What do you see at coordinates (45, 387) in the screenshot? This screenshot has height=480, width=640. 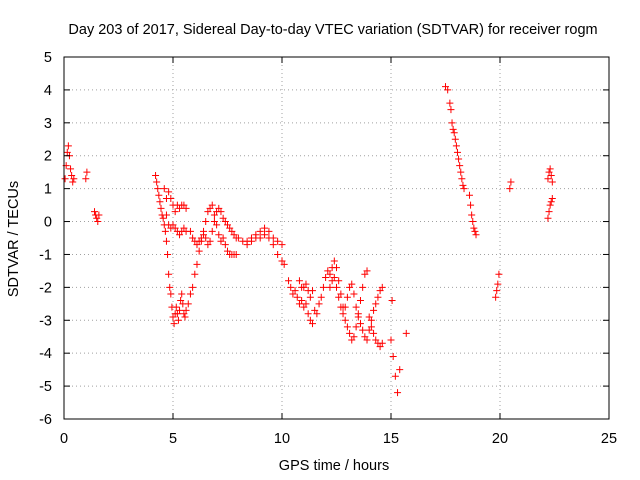 I see `y-tick-label-1: -5` at bounding box center [45, 387].